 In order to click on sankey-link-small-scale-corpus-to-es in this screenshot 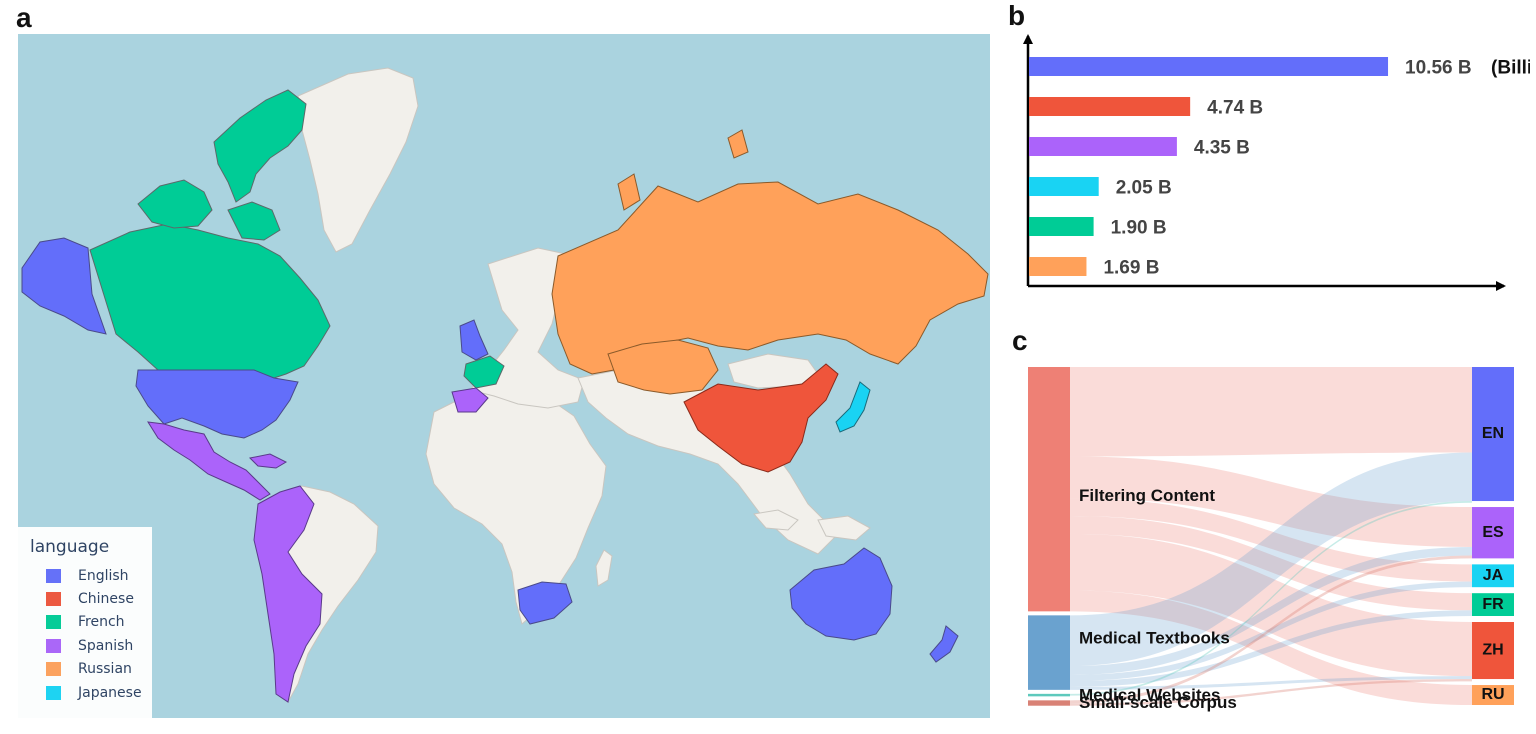, I will do `click(1271, 629)`.